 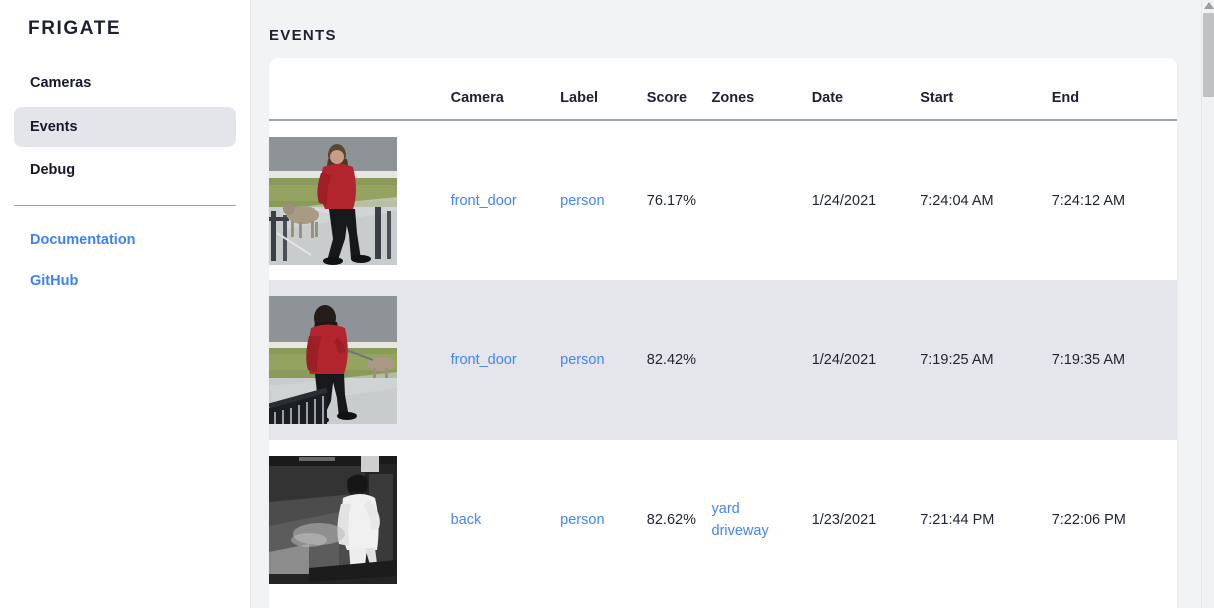 I want to click on column-header-thumbnail, so click(x=360, y=90).